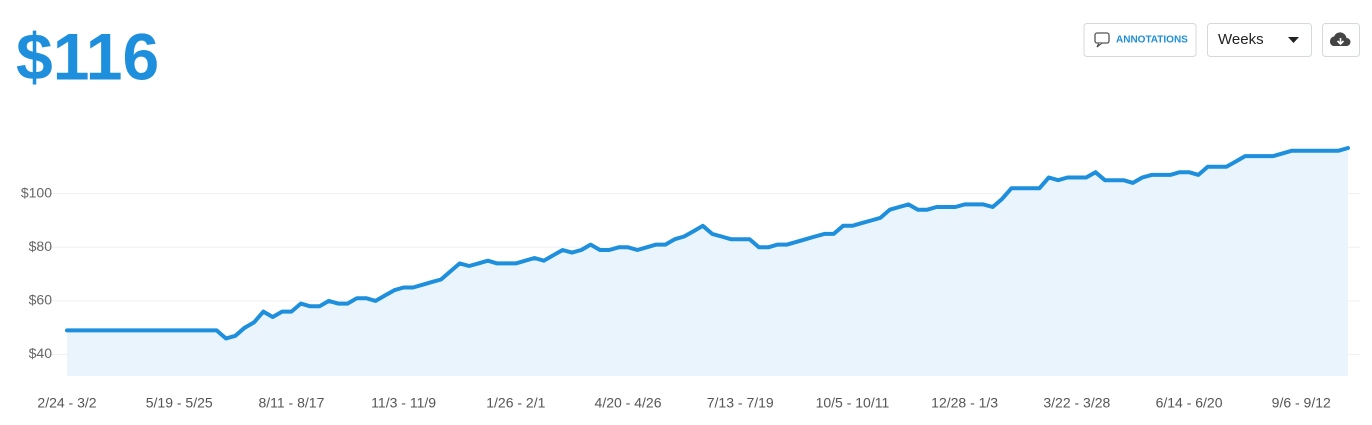 This screenshot has width=1372, height=425. What do you see at coordinates (41, 300) in the screenshot?
I see `y-tick-label: $60` at bounding box center [41, 300].